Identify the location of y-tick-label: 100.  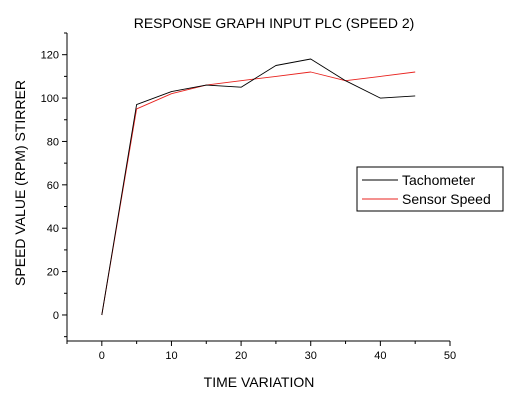
(50, 99).